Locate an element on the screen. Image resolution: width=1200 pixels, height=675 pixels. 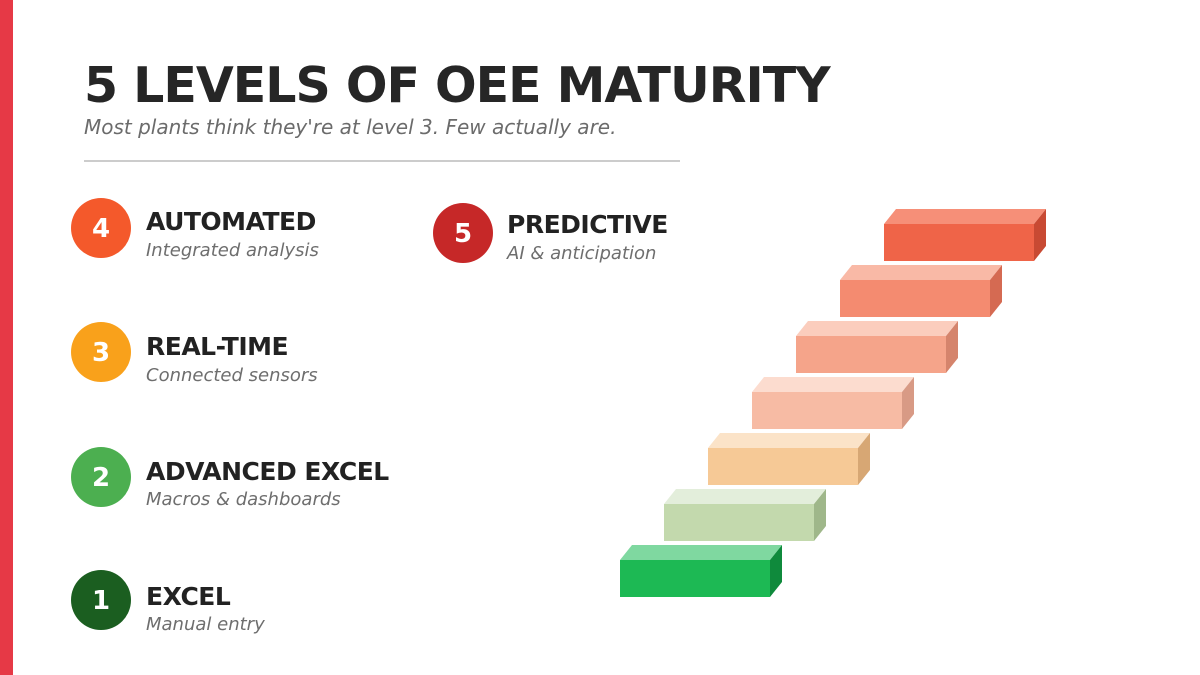
level-number: 3 is located at coordinates (101, 353).